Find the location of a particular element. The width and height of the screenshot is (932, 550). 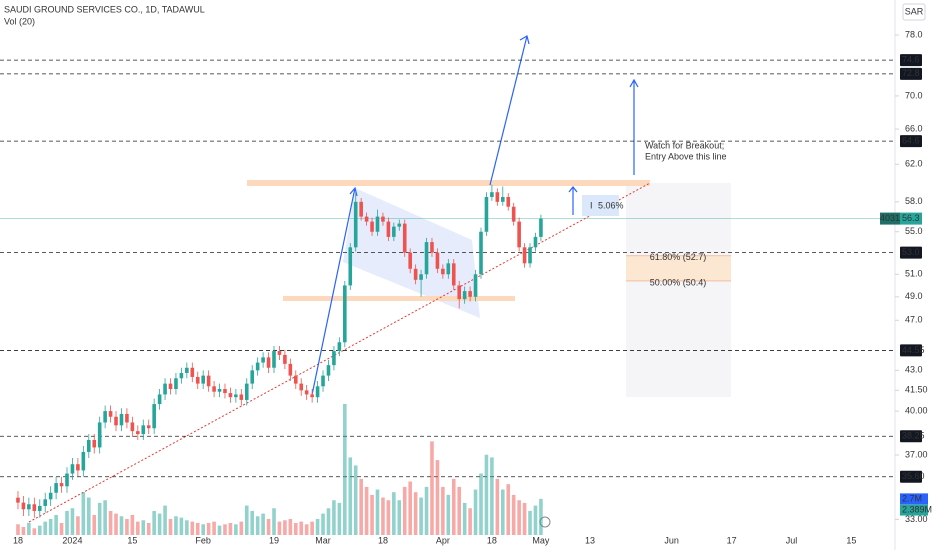

volume-label: 2.389M is located at coordinates (917, 509).